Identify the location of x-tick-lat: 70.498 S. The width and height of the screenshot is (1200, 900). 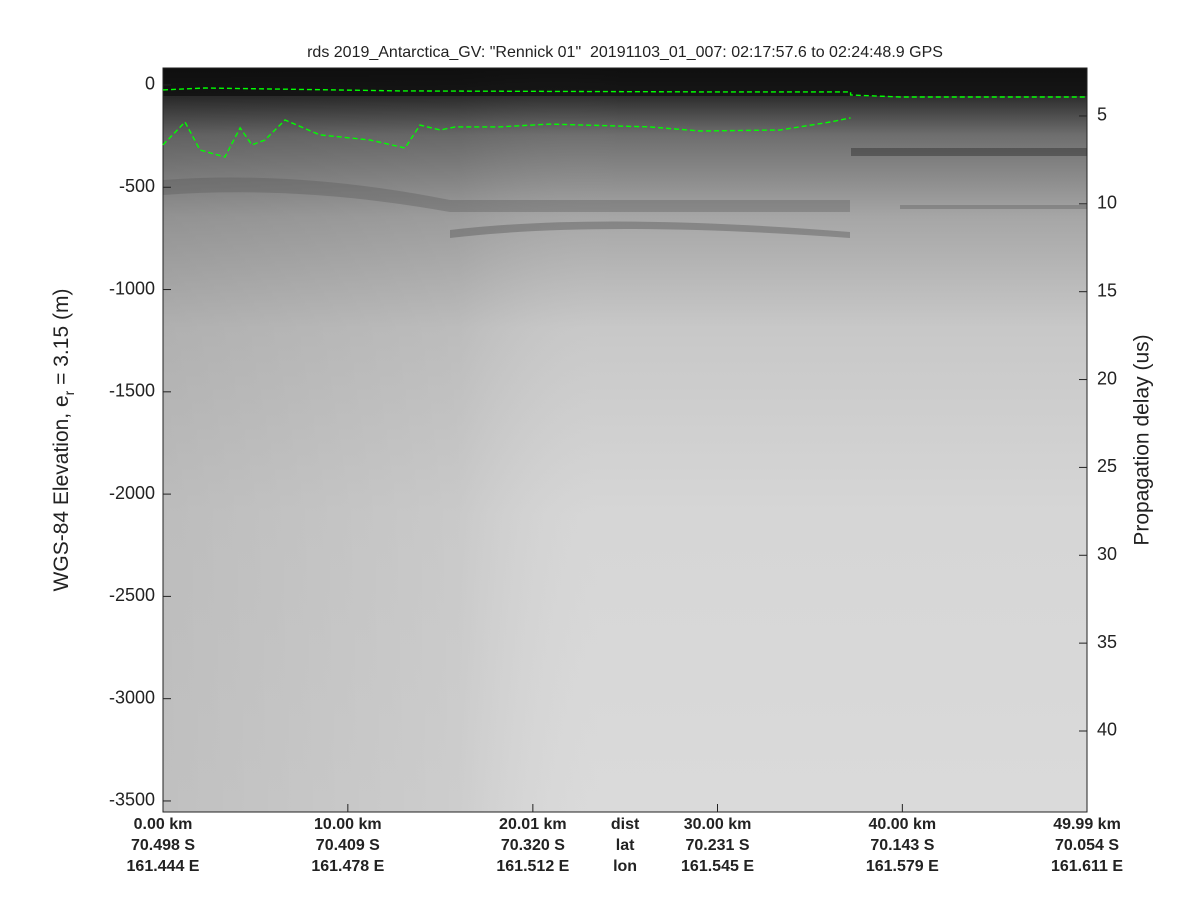
(163, 845).